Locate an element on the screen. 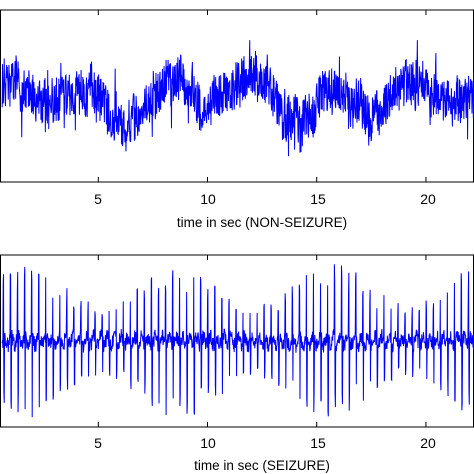 This screenshot has height=474, width=474. top-x-axis-label: time in sec (NON-SEIZURE) is located at coordinates (262, 222).